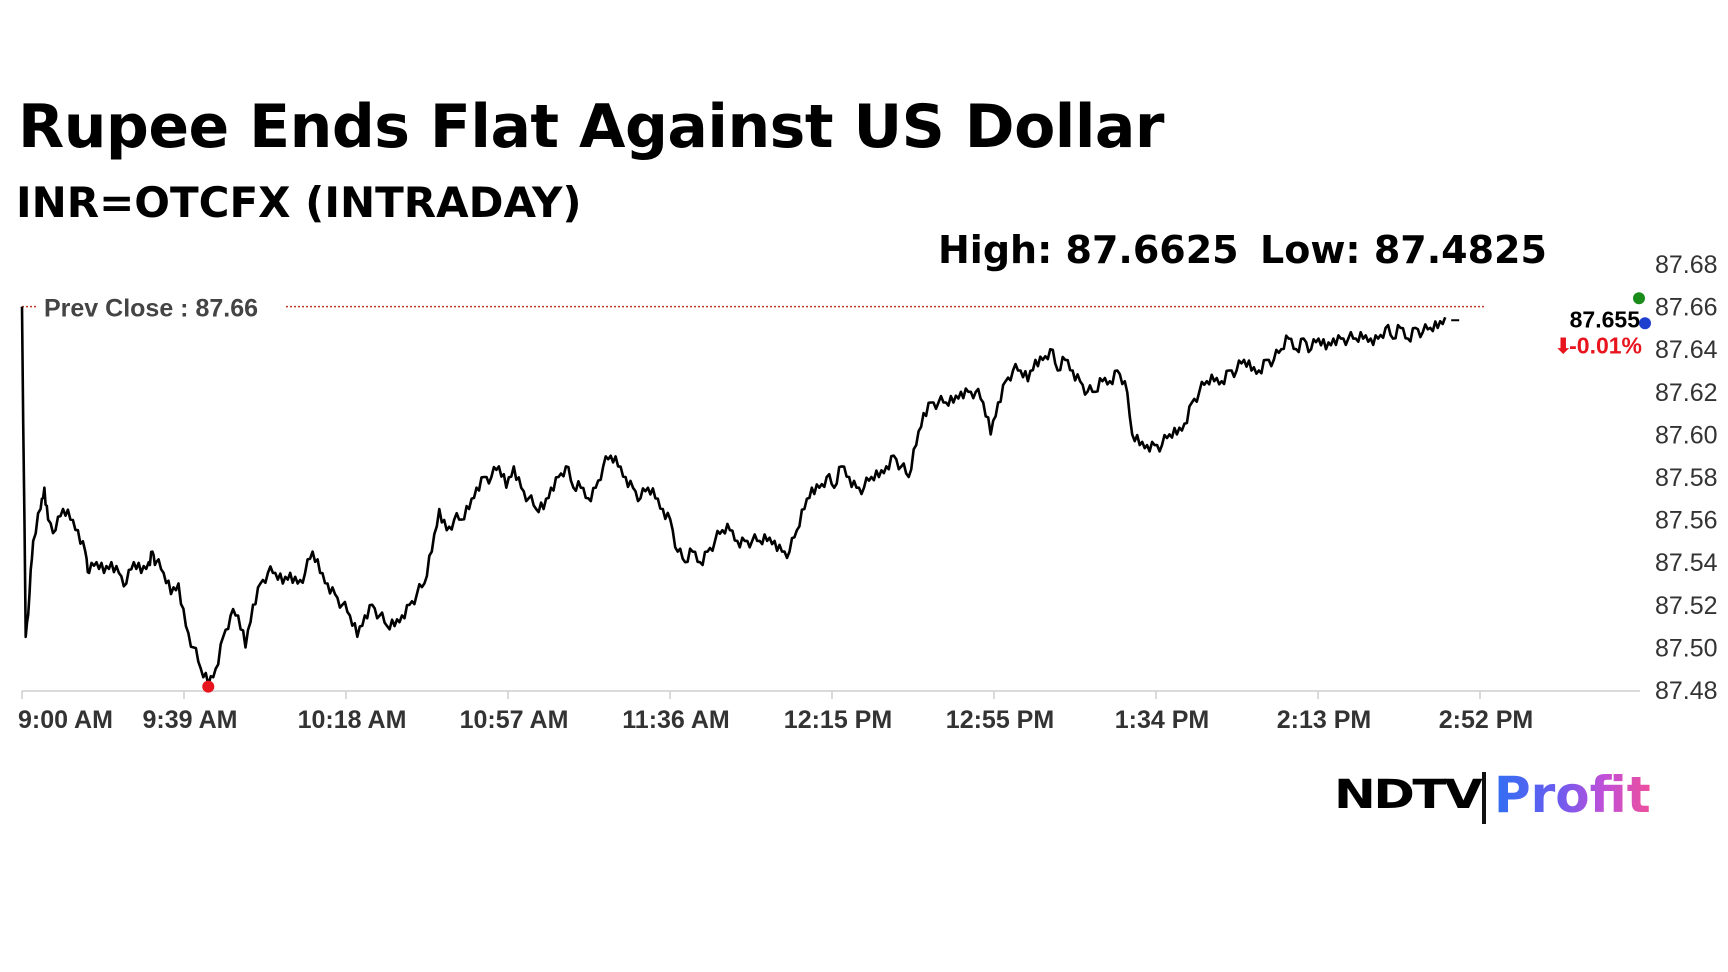 Image resolution: width=1728 pixels, height=972 pixels. I want to click on prev-close-label: Prev Close : 87.66, so click(151, 309).